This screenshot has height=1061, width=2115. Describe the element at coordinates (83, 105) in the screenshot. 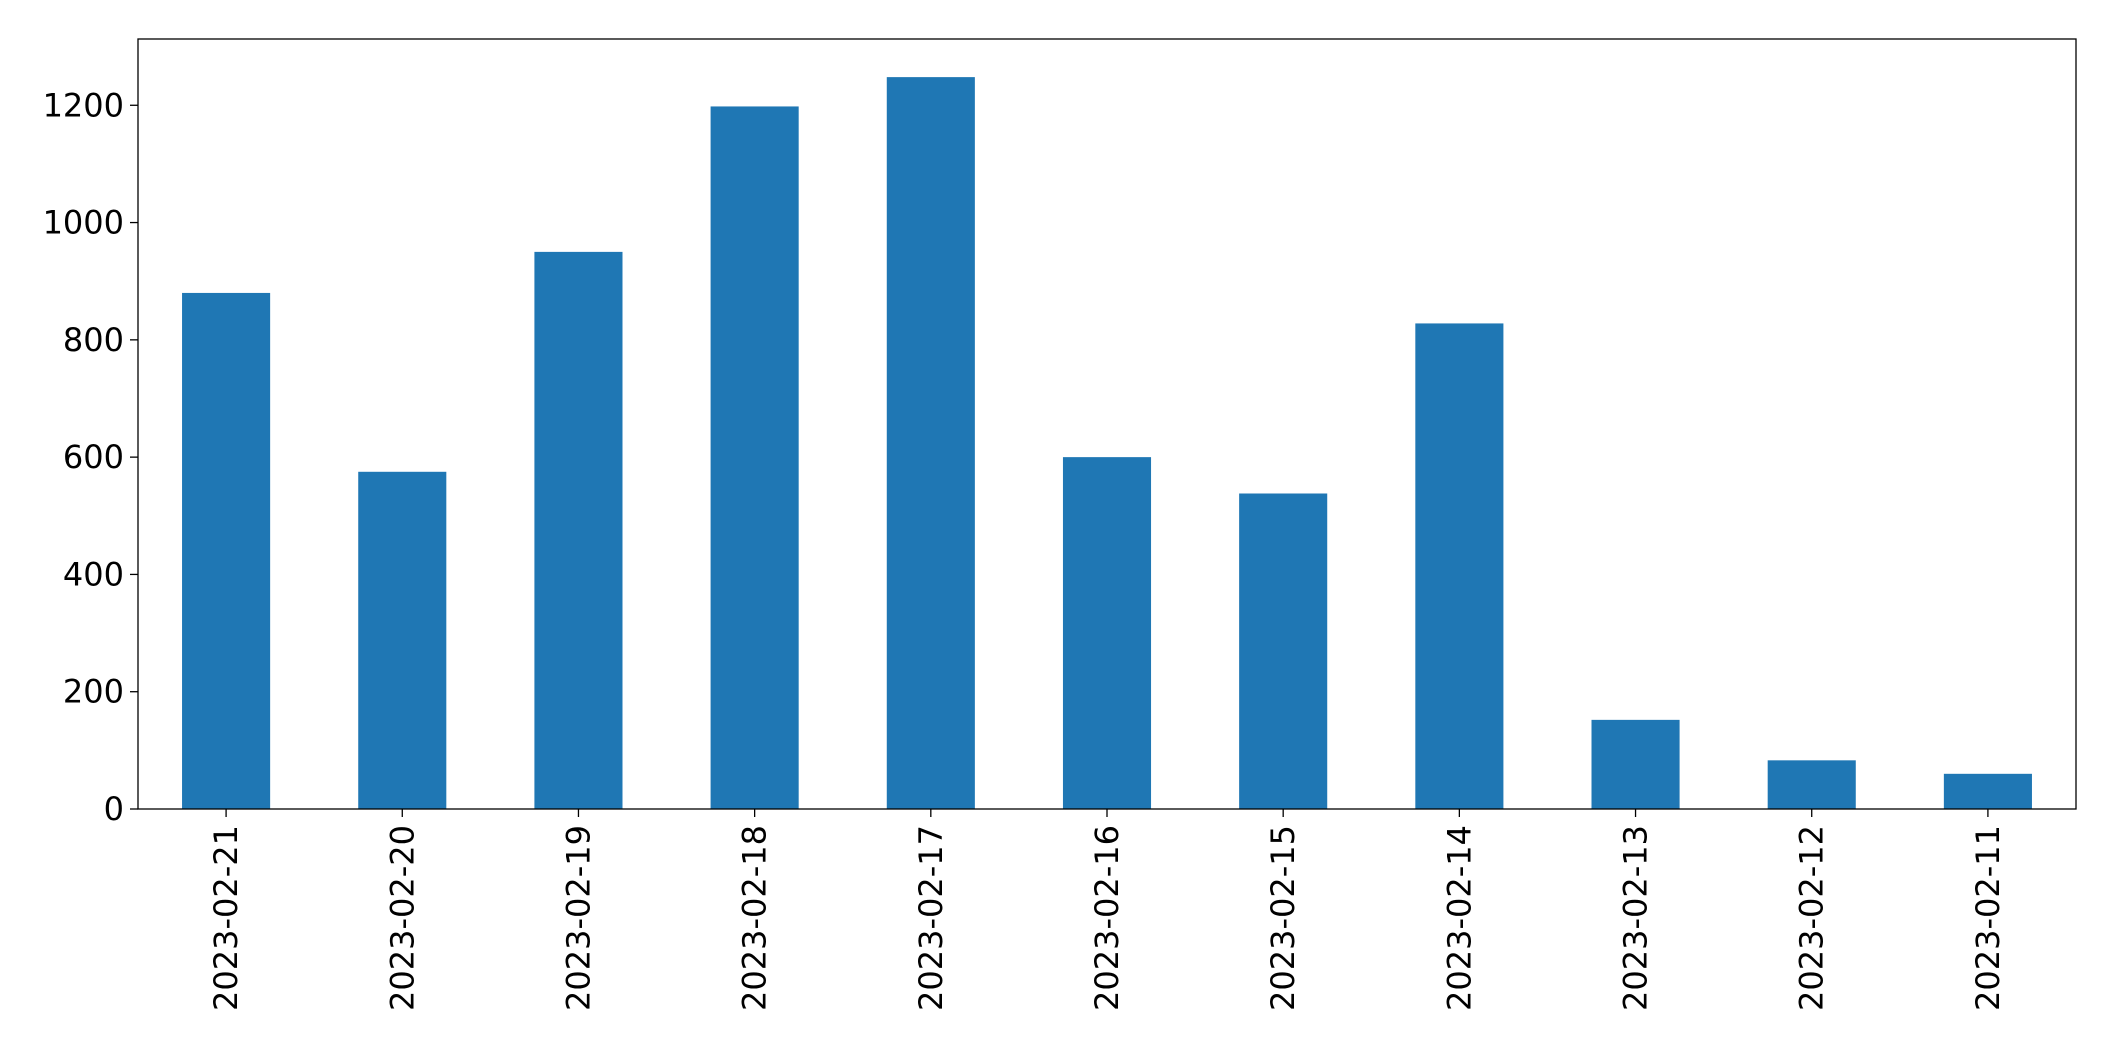

I see `y-tick-label: 1200` at that location.